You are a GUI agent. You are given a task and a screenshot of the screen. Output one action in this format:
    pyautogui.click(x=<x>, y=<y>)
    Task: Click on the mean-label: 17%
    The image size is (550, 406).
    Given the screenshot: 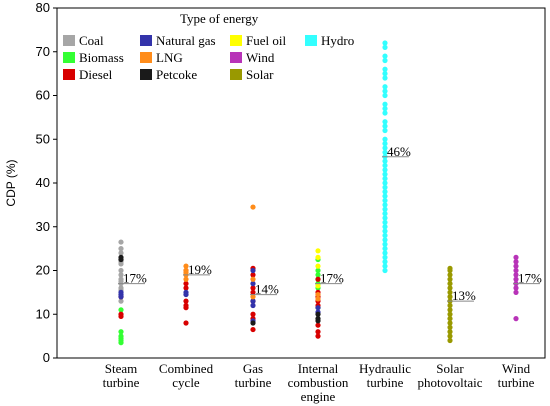 What is the action you would take?
    pyautogui.click(x=530, y=278)
    